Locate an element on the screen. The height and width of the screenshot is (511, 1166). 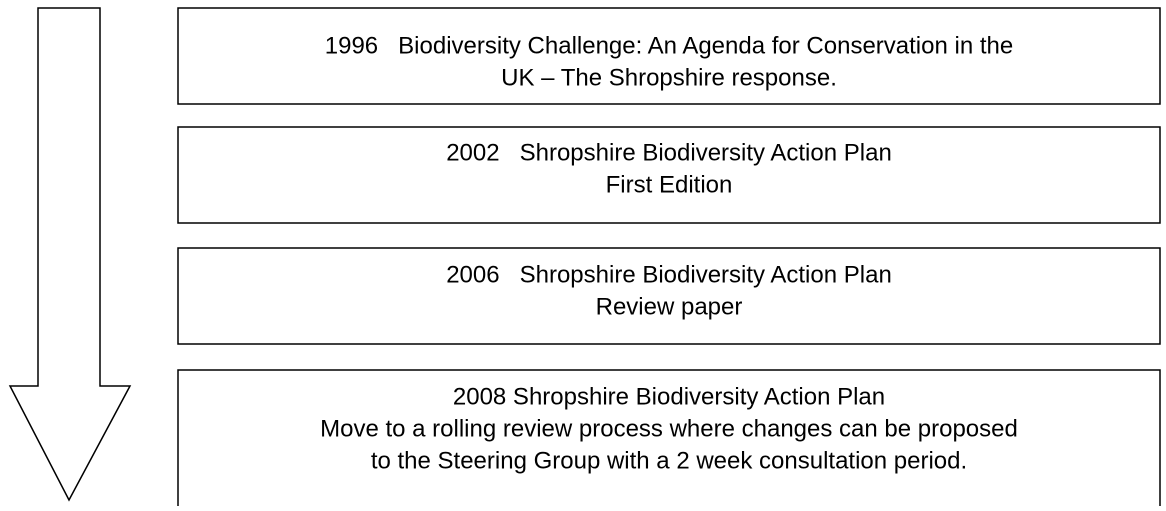
box-text: 2002 Shropshire Biodiversity Action Plan is located at coordinates (669, 152).